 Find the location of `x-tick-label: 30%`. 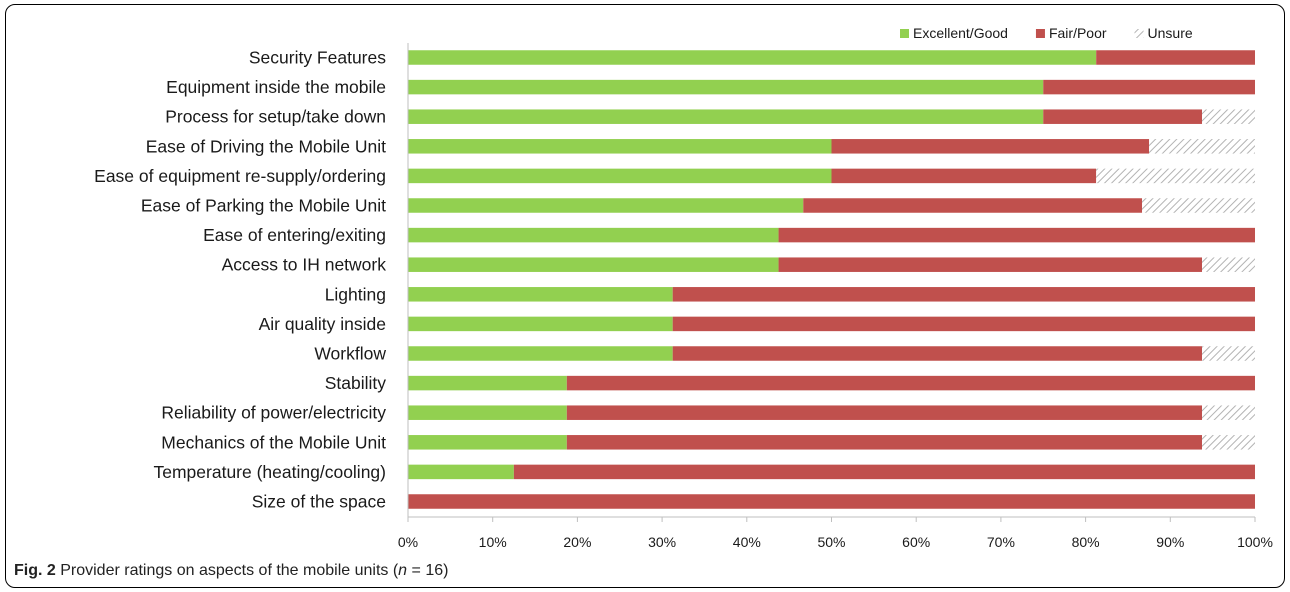

x-tick-label: 30% is located at coordinates (662, 542).